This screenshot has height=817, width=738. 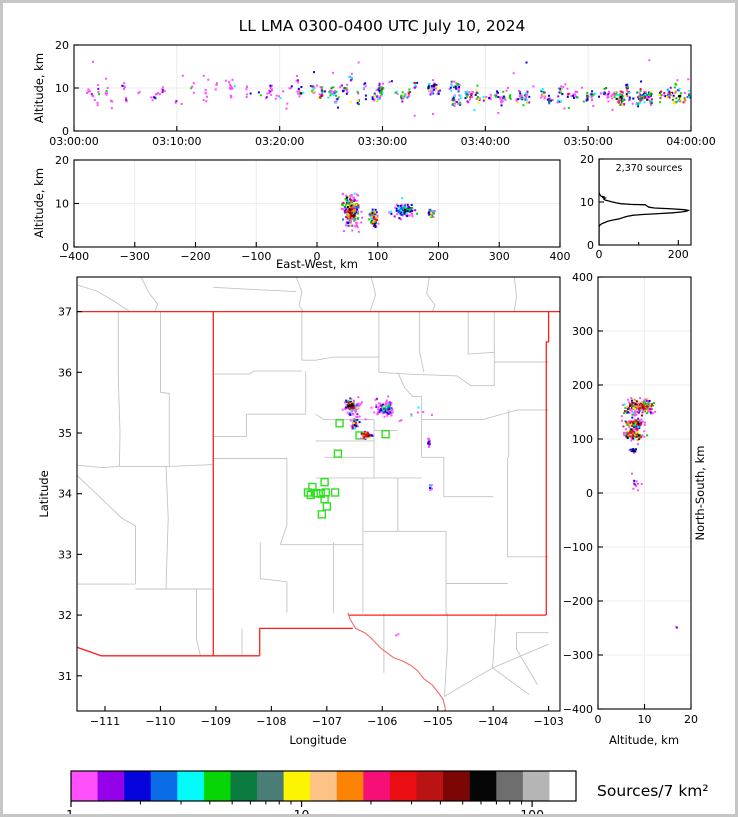 What do you see at coordinates (323, 786) in the screenshot?
I see `colorbar-frame` at bounding box center [323, 786].